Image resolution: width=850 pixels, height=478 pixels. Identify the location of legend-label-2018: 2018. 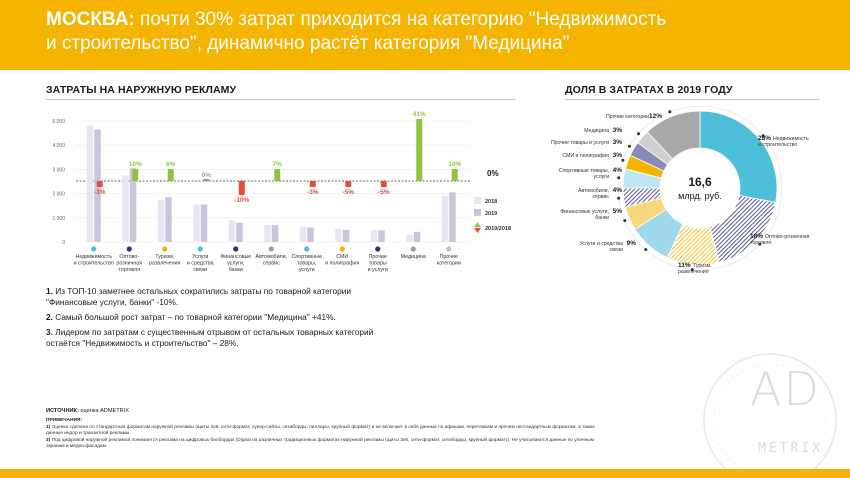
(491, 202).